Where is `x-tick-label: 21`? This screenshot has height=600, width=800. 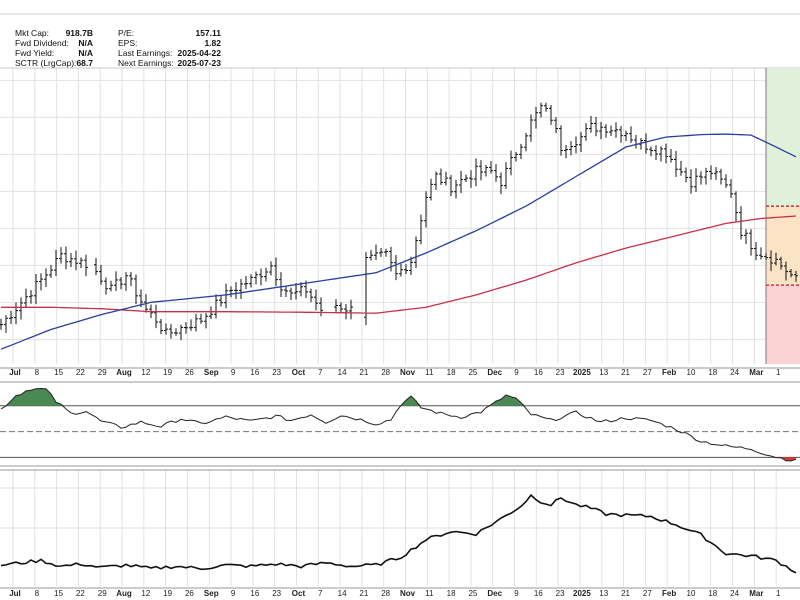 x-tick-label: 21 is located at coordinates (363, 593).